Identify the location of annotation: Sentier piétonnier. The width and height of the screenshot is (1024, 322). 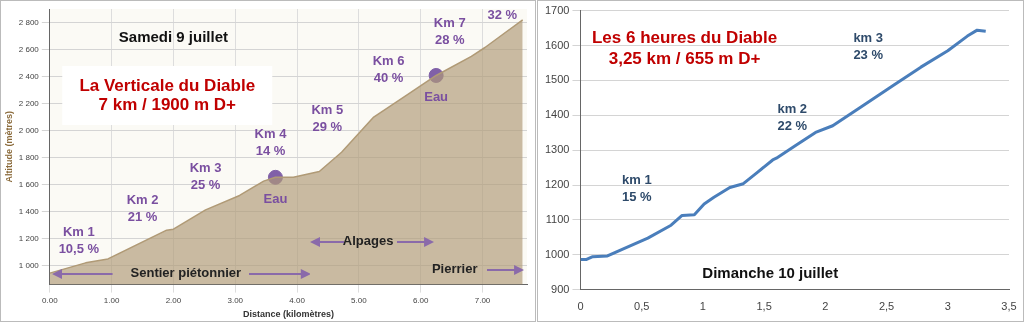
(186, 272).